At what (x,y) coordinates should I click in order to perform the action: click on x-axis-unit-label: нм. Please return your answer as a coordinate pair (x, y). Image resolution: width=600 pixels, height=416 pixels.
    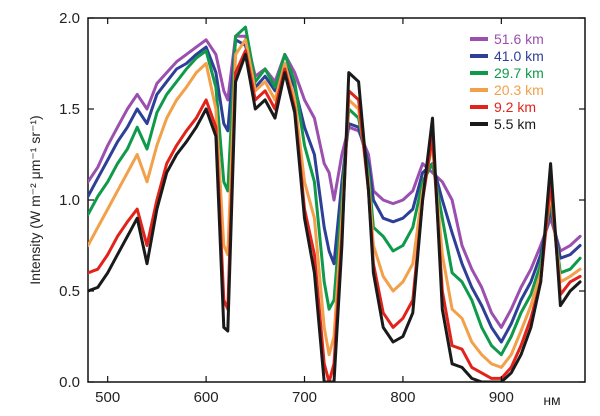
    Looking at the image, I should click on (551, 400).